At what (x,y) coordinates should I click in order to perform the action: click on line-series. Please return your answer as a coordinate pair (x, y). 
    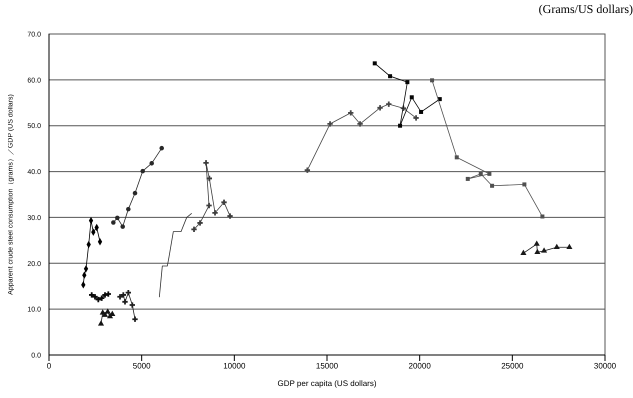
    Looking at the image, I should click on (175, 255).